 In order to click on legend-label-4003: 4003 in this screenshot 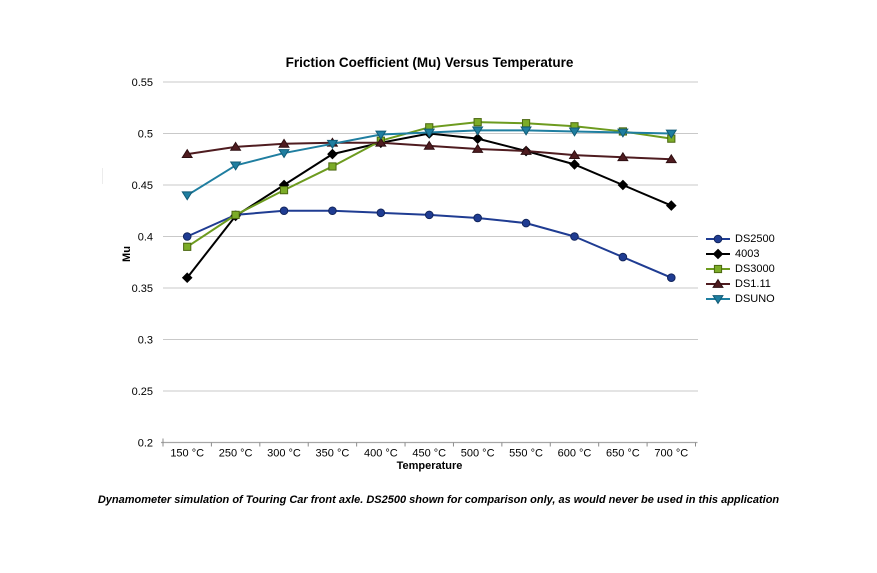, I will do `click(747, 254)`.